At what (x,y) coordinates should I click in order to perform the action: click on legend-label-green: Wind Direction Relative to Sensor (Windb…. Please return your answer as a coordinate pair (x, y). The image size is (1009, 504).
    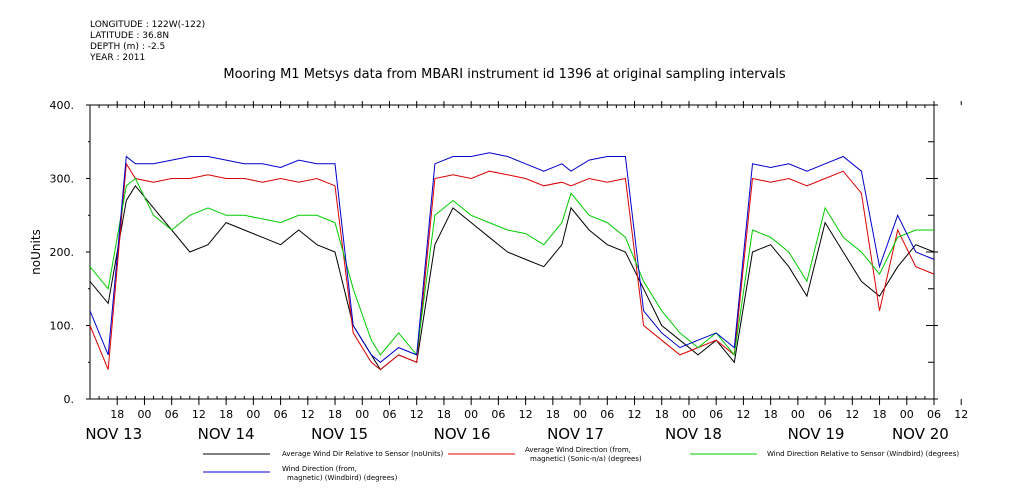
    Looking at the image, I should click on (863, 454).